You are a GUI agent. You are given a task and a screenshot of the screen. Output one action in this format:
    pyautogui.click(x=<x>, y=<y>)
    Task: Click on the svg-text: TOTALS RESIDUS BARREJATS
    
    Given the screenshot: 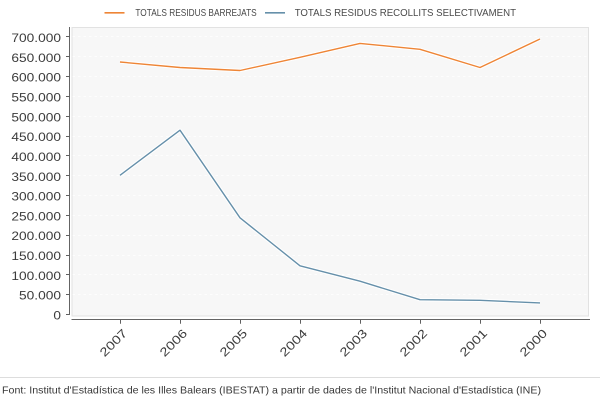 What is the action you would take?
    pyautogui.click(x=196, y=13)
    